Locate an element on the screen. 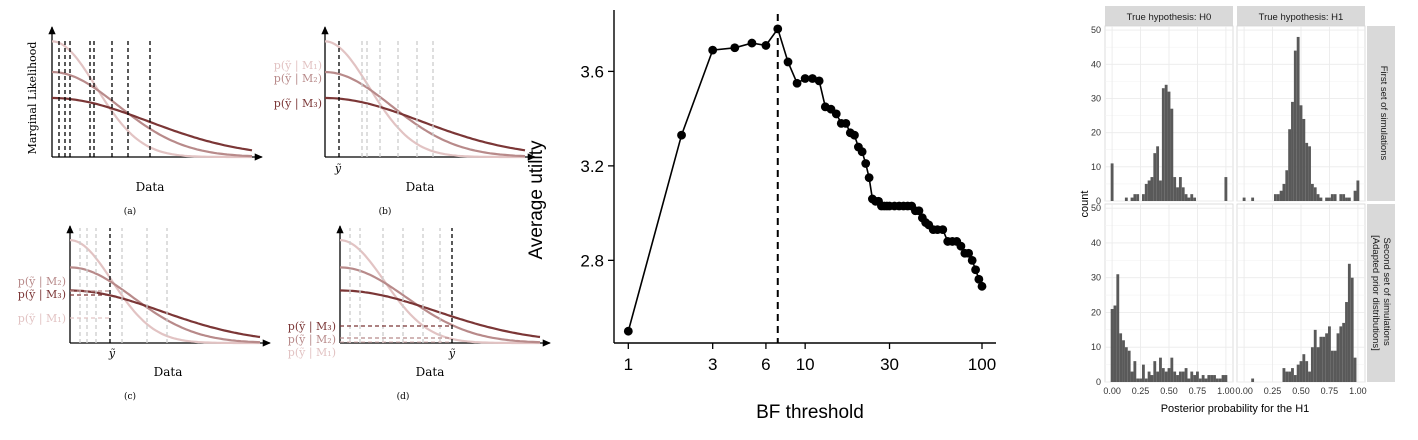  panel-a-curve-m1 is located at coordinates (151, 99).